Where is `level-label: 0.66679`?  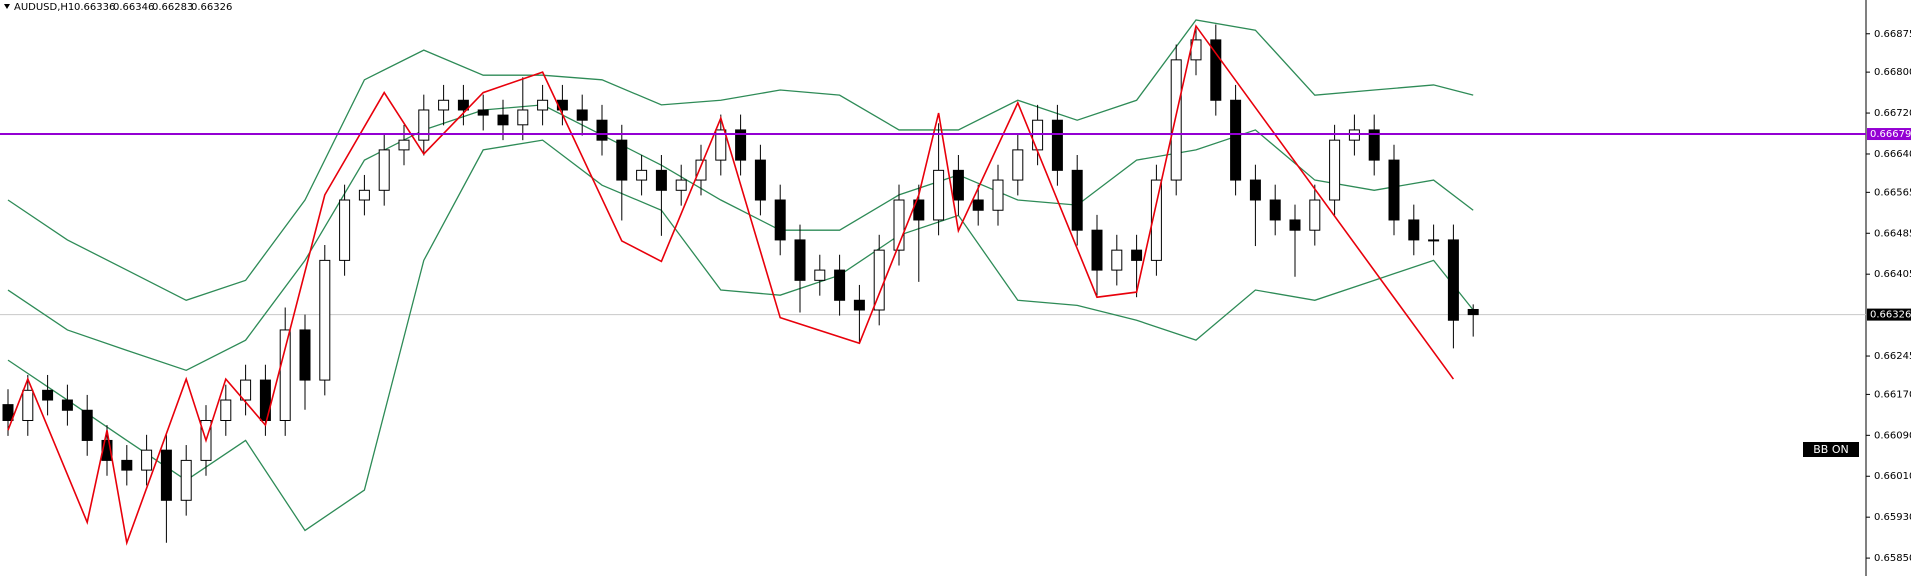 level-label: 0.66679 is located at coordinates (1890, 134).